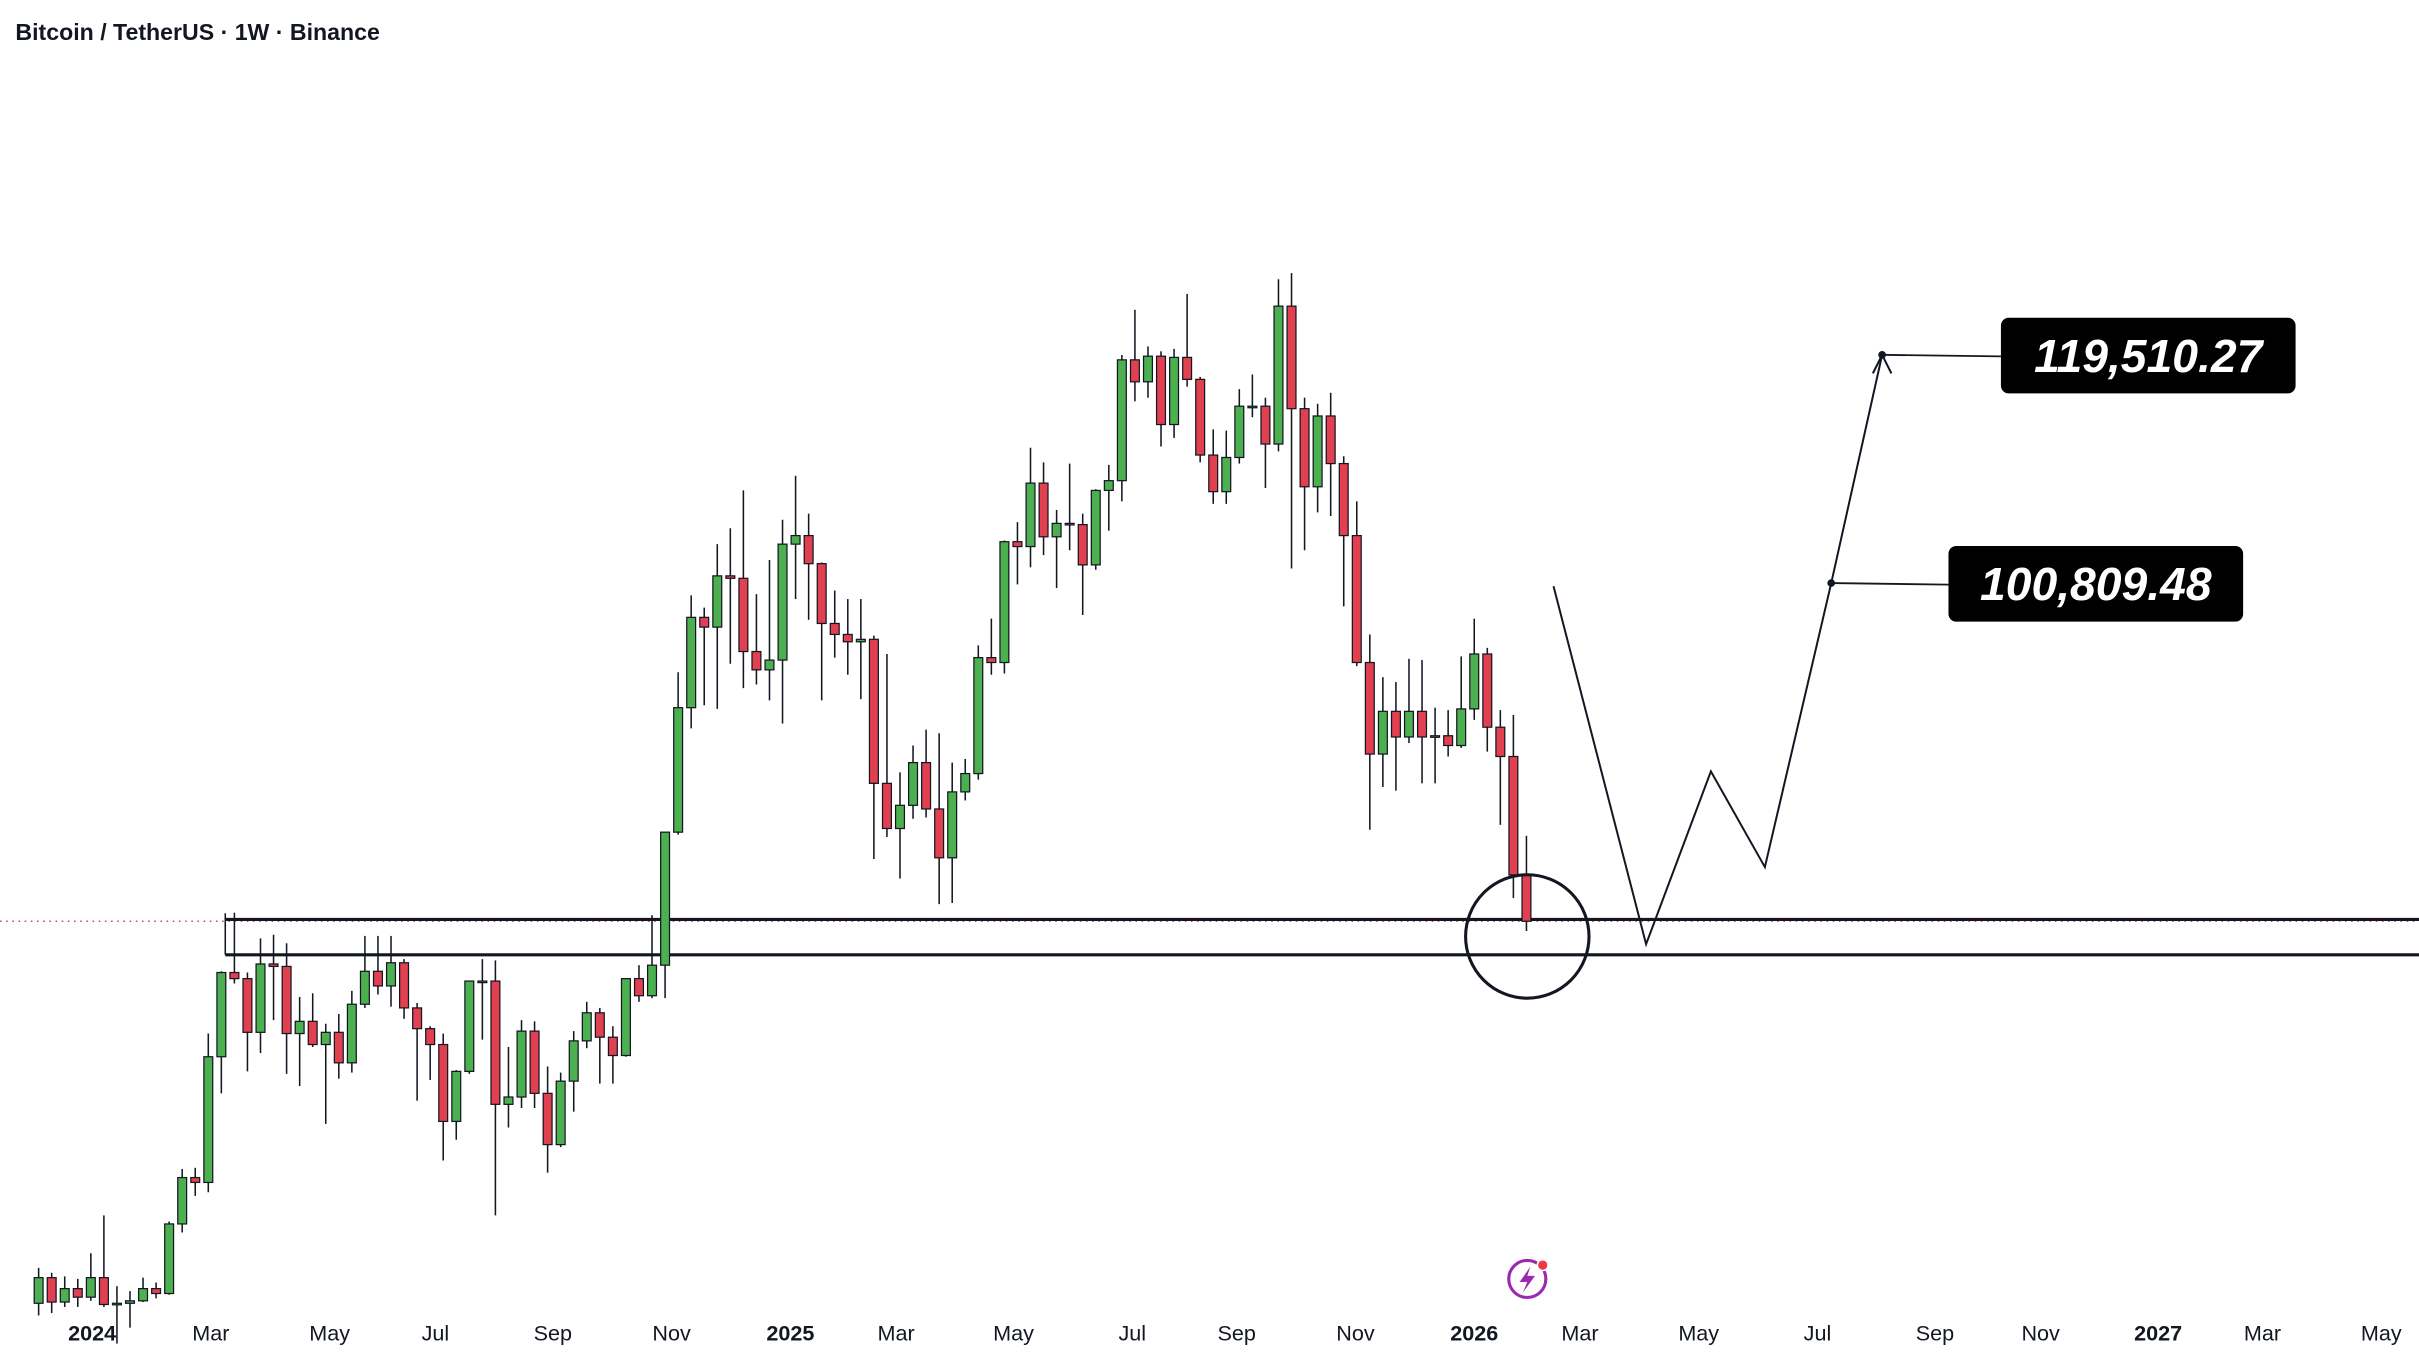  What do you see at coordinates (1890, 584) in the screenshot?
I see `target-connector` at bounding box center [1890, 584].